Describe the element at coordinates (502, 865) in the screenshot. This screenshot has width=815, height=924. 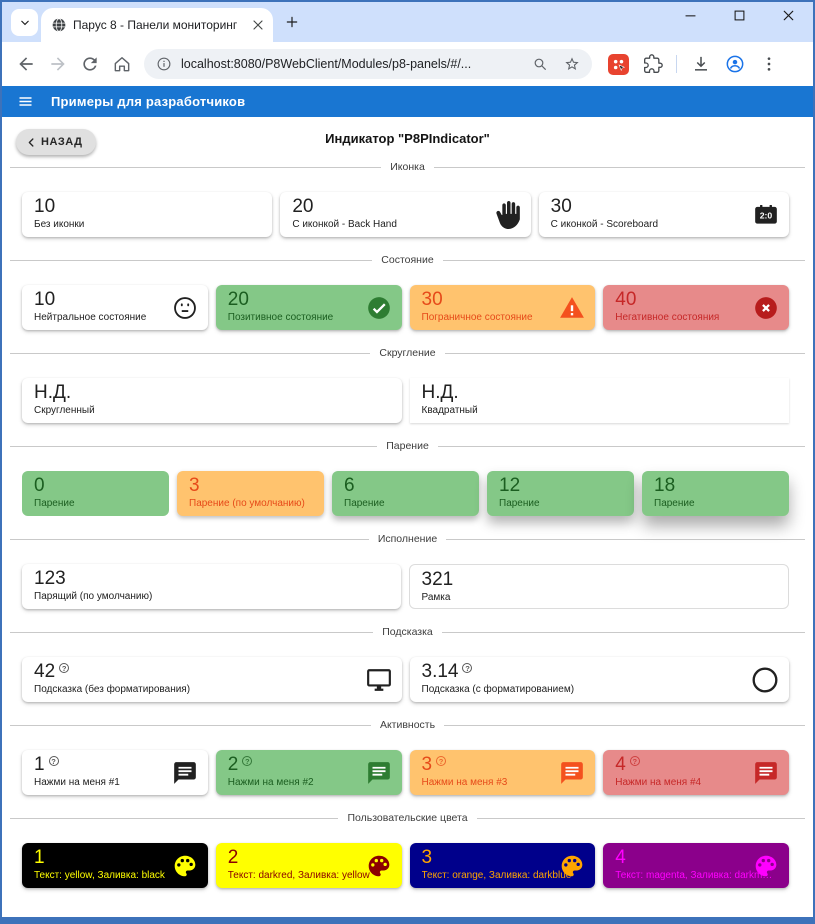
I see `indicator-card: 3 Текст: orange, Заливка: darkblue` at that location.